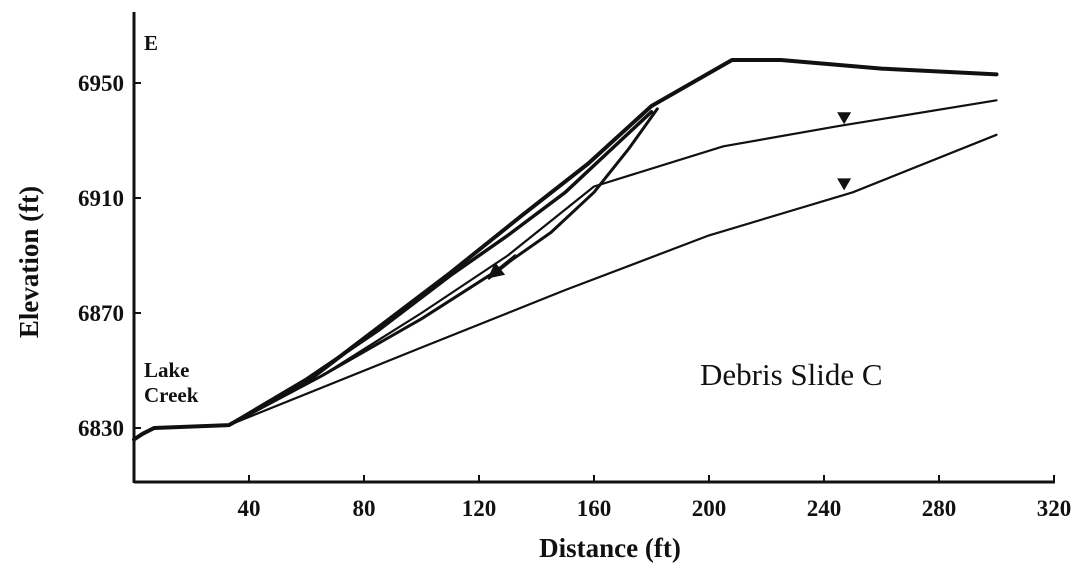  I want to click on x-tick-label: 80, so click(364, 508).